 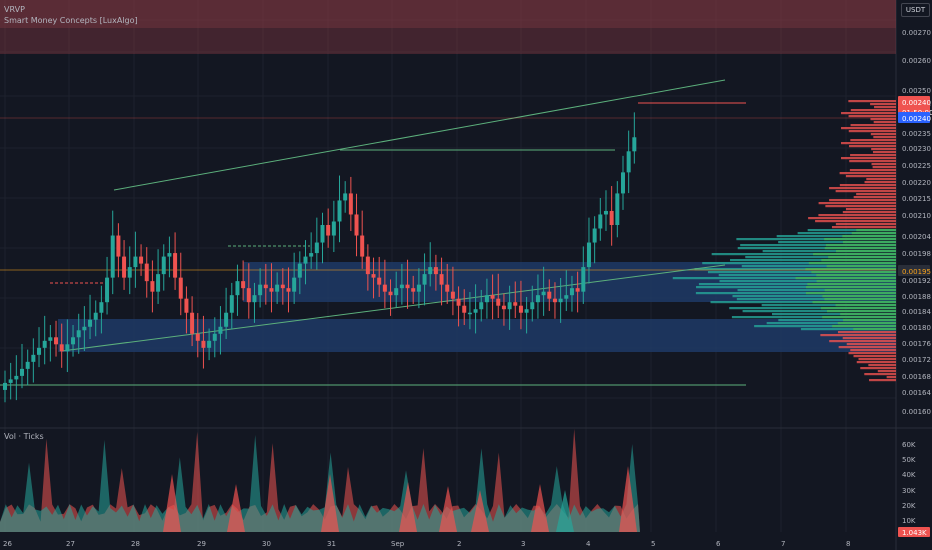 What do you see at coordinates (320, 480) in the screenshot?
I see `volume-pane` at bounding box center [320, 480].